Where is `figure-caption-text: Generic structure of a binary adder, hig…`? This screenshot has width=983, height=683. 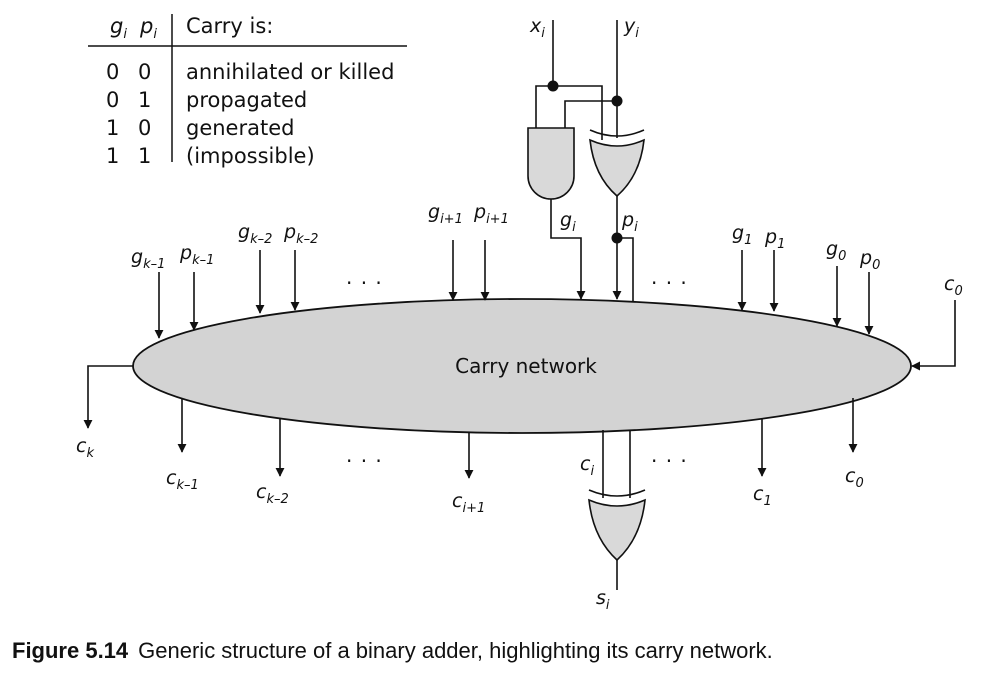 figure-caption-text: Generic structure of a binary adder, hig… is located at coordinates (455, 650).